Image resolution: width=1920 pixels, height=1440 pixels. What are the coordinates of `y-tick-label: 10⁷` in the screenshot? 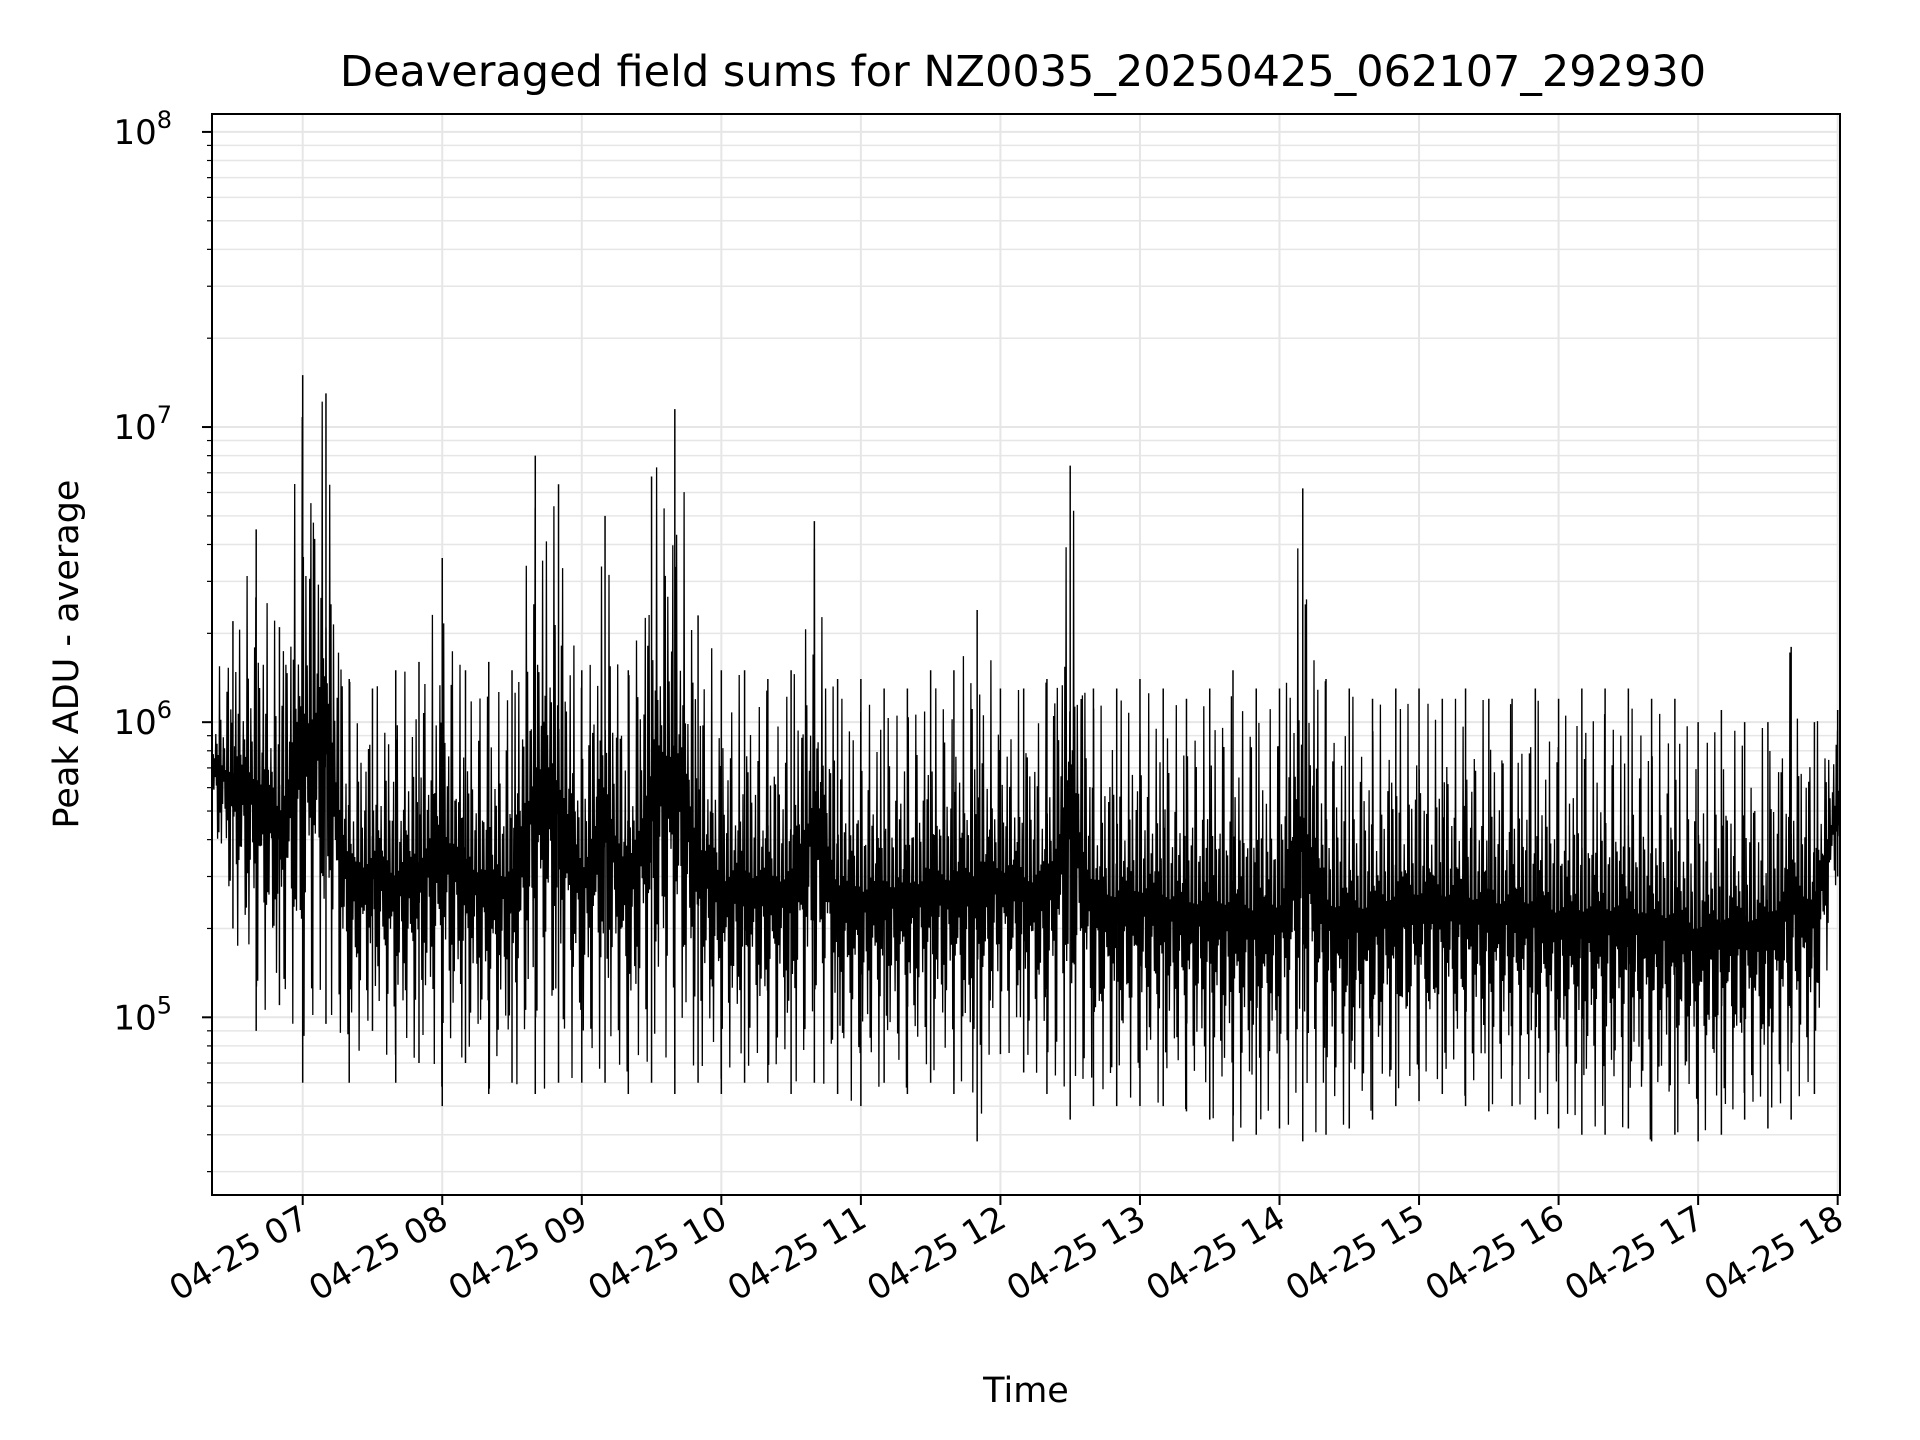 It's located at (142, 424).